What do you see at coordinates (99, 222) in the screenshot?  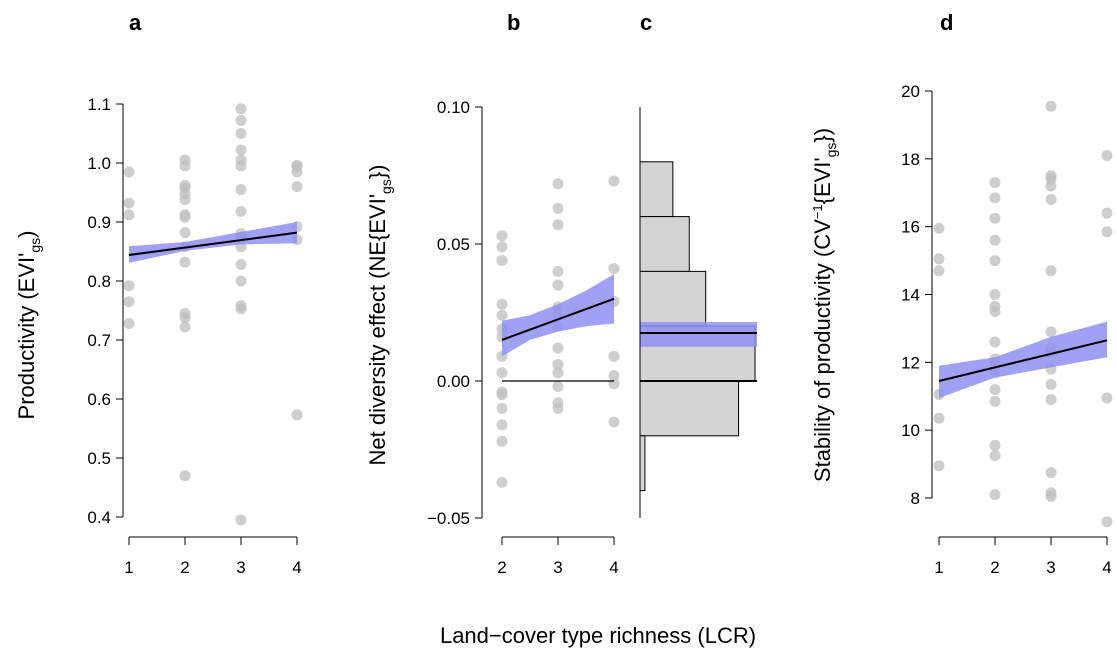 I see `y-tick-label-a-5: 0.9` at bounding box center [99, 222].